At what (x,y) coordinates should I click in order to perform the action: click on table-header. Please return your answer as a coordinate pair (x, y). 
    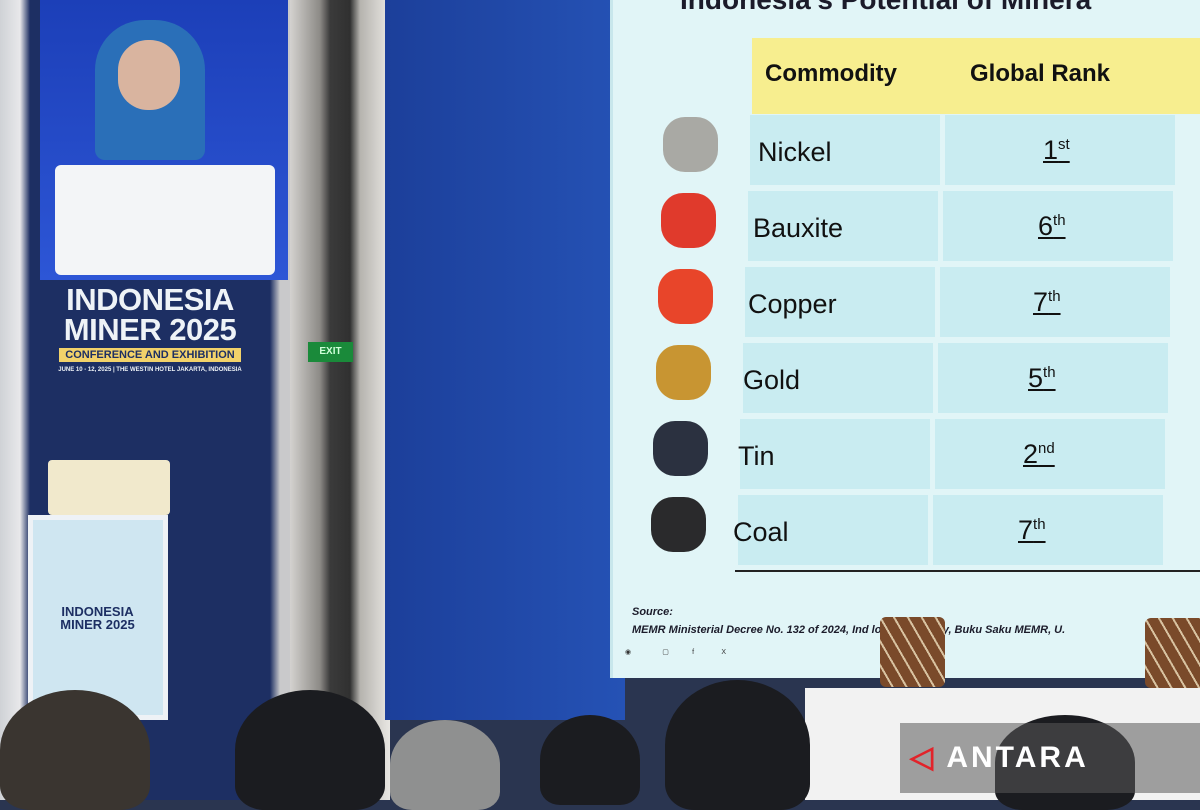
    Looking at the image, I should click on (976, 76).